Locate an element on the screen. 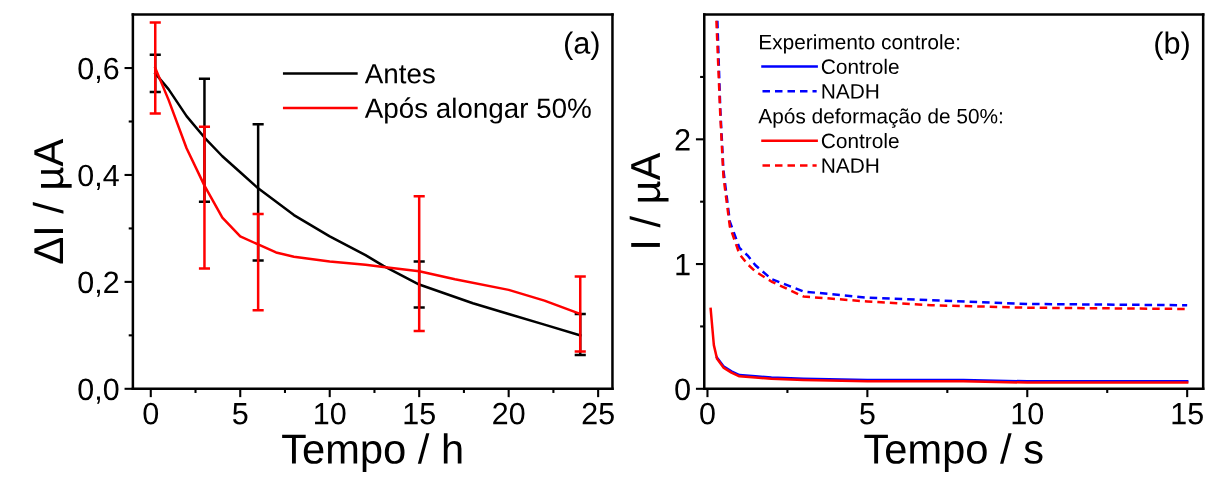  x-tick-label: 20 is located at coordinates (509, 413).